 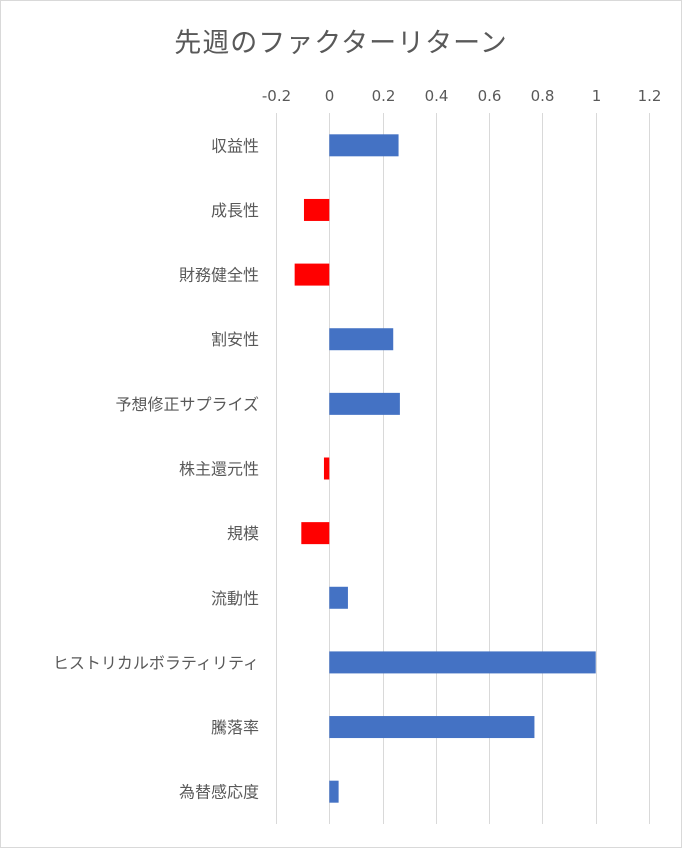 I want to click on category-label: 為替感応度, so click(x=219, y=792).